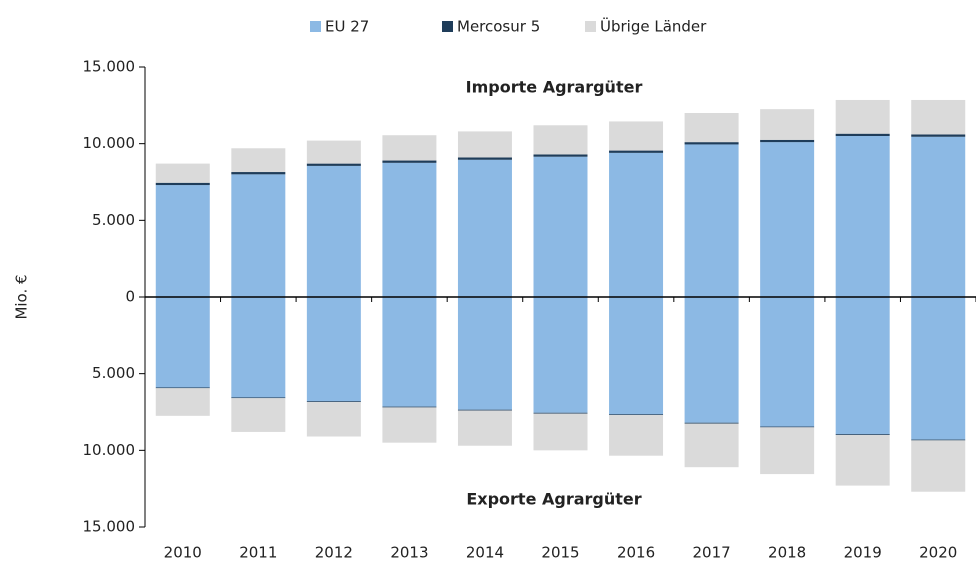 Image resolution: width=976 pixels, height=563 pixels. What do you see at coordinates (498, 27) in the screenshot?
I see `legend-label: Mercosur 5` at bounding box center [498, 27].